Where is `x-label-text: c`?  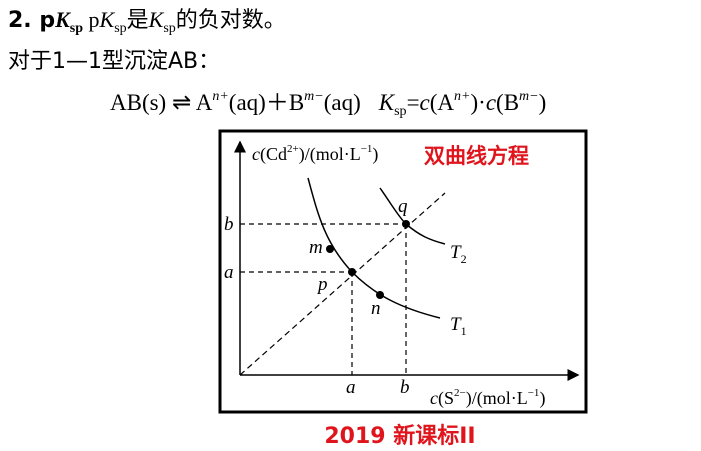 x-label-text: c is located at coordinates (434, 398).